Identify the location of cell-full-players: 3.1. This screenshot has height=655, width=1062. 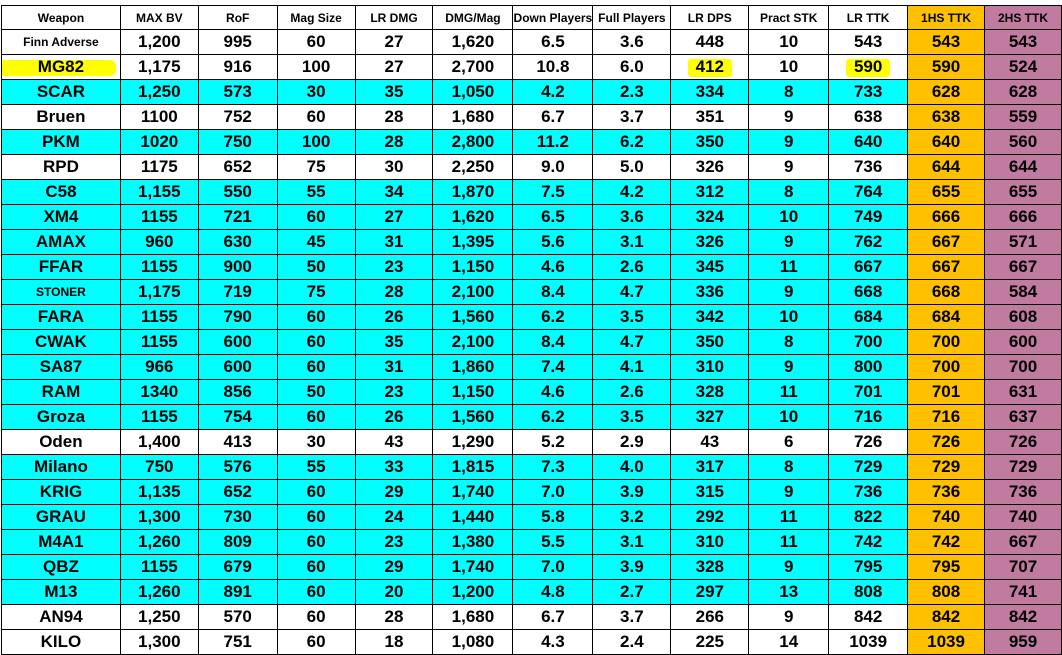
(632, 242).